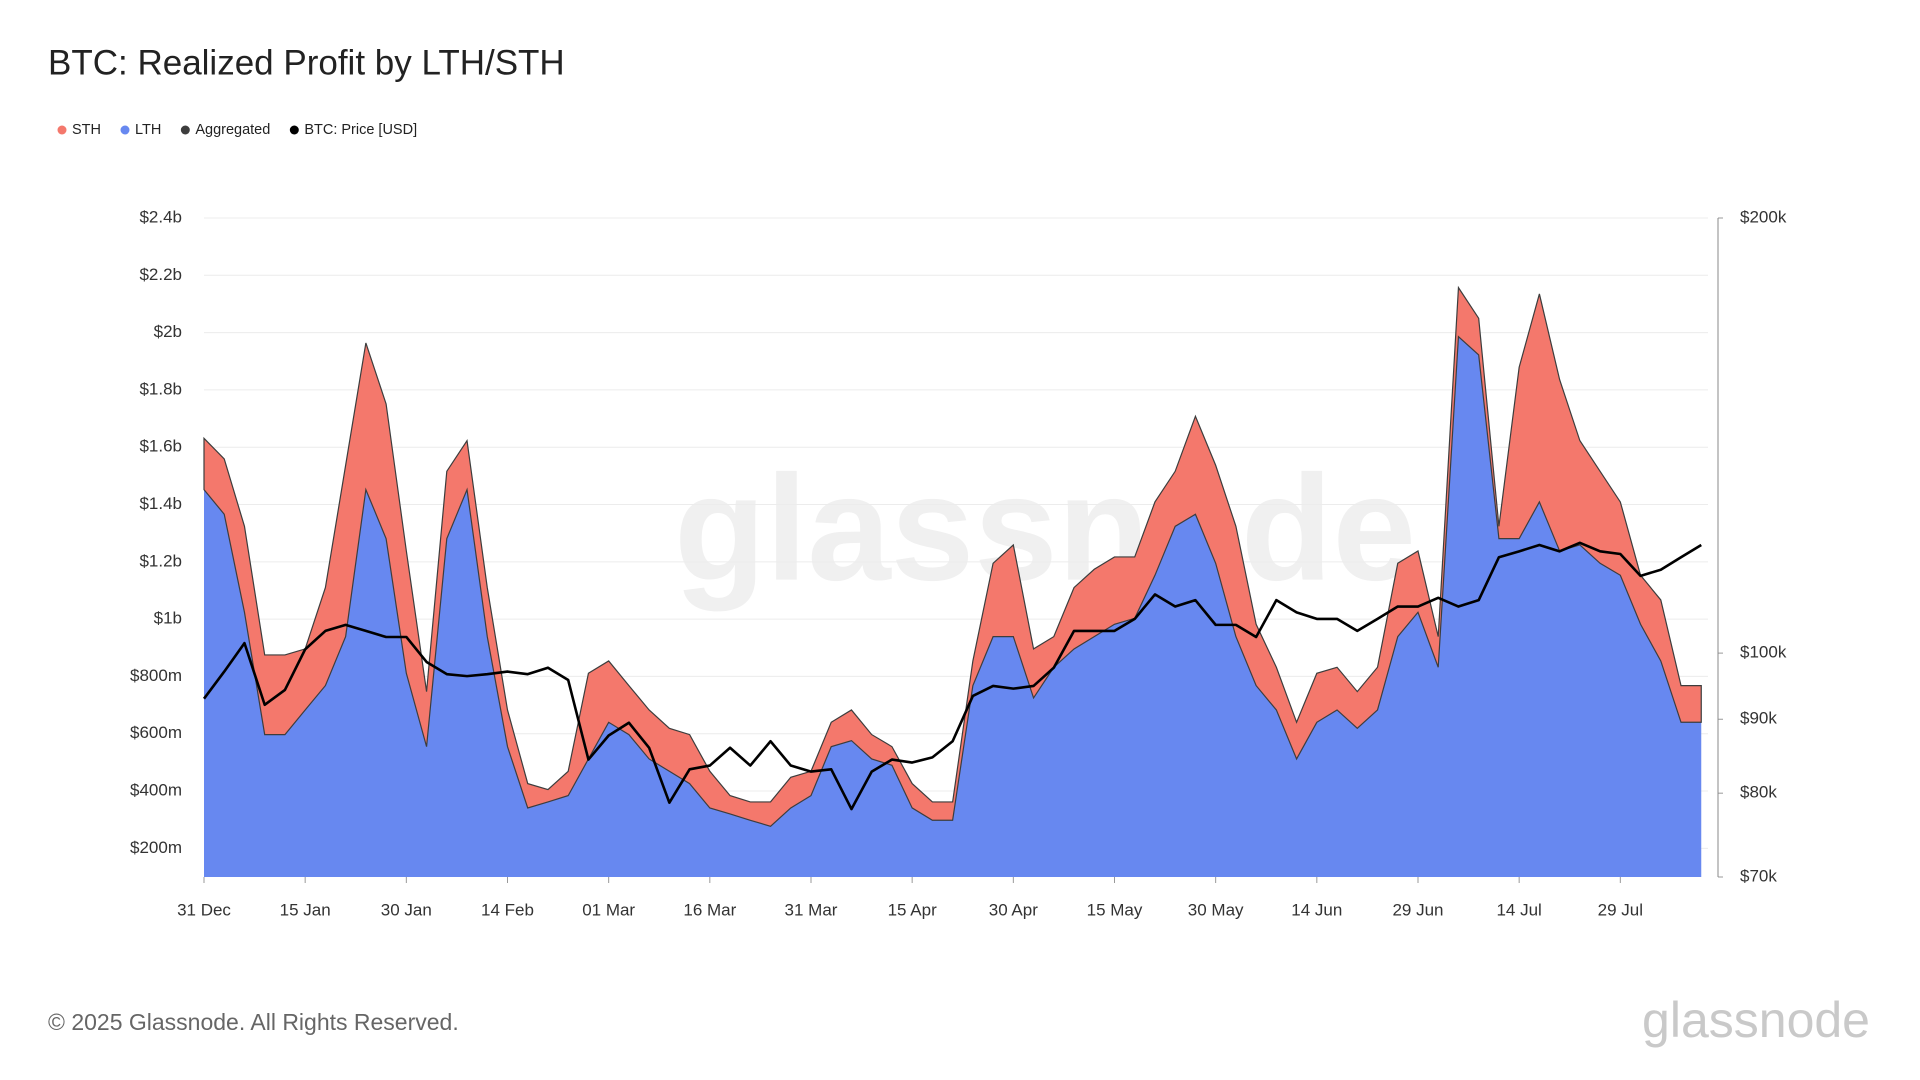 The width and height of the screenshot is (1920, 1080). I want to click on copyright: © 2025 Glassnode. All Rights Reserved., so click(253, 1022).